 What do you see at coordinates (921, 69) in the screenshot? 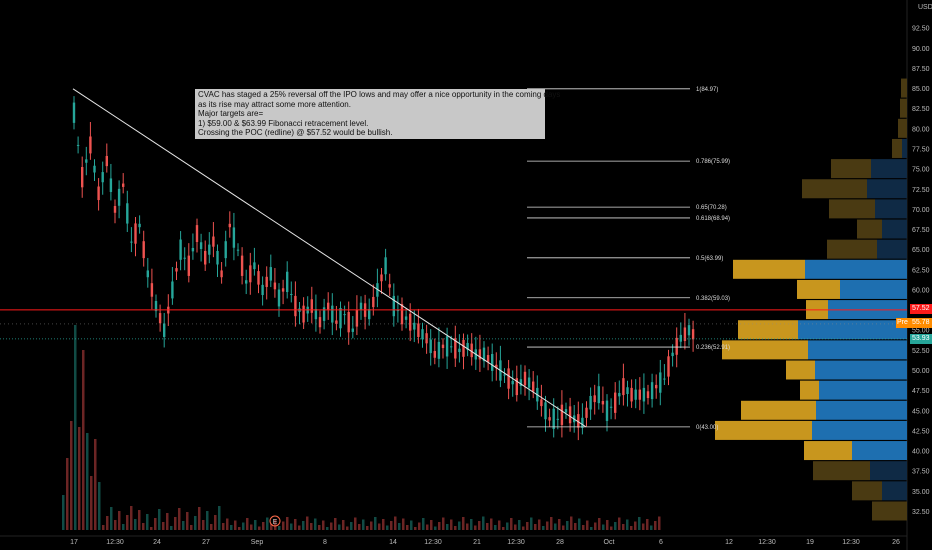
I see `price-tick-label: 87.50` at bounding box center [921, 69].